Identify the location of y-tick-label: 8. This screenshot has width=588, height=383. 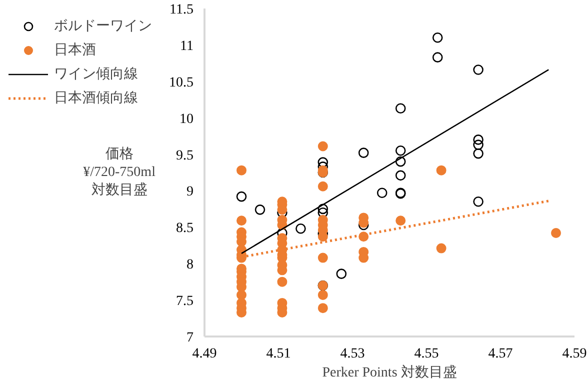
(190, 265).